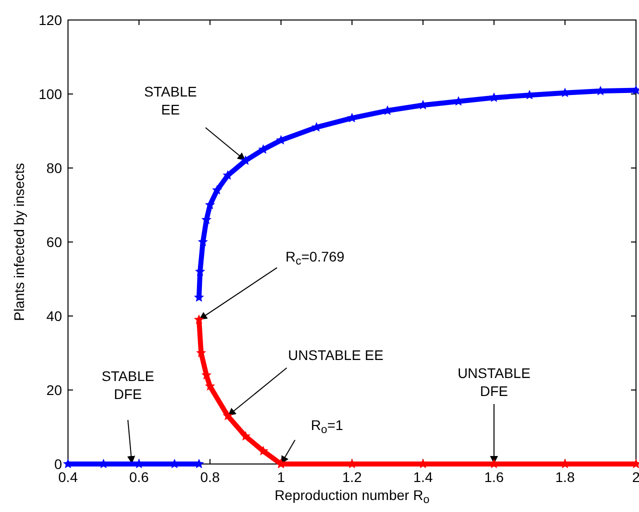 This screenshot has width=639, height=512. What do you see at coordinates (139, 477) in the screenshot?
I see `x-tick-label: 0.6` at bounding box center [139, 477].